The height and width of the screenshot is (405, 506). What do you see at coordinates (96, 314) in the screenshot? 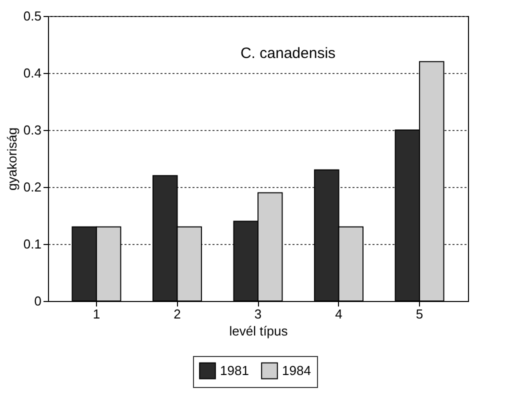
I see `x-tick-label: 1` at bounding box center [96, 314].